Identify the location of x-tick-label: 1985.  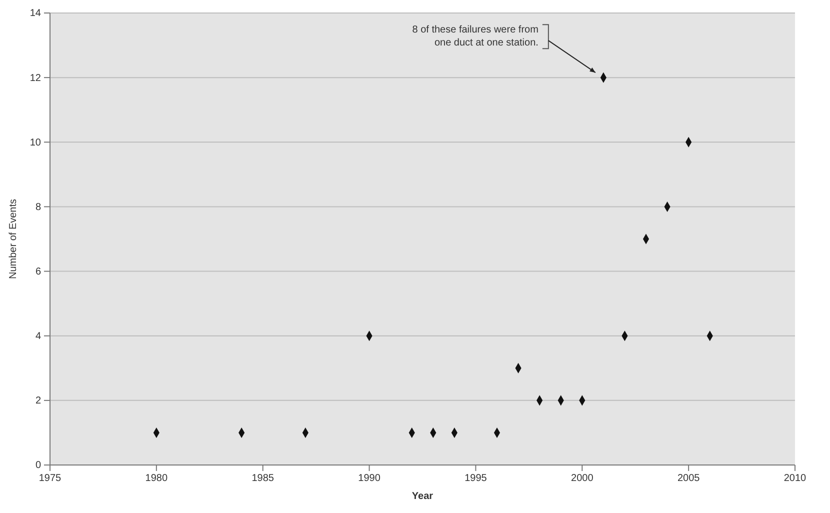
(263, 478).